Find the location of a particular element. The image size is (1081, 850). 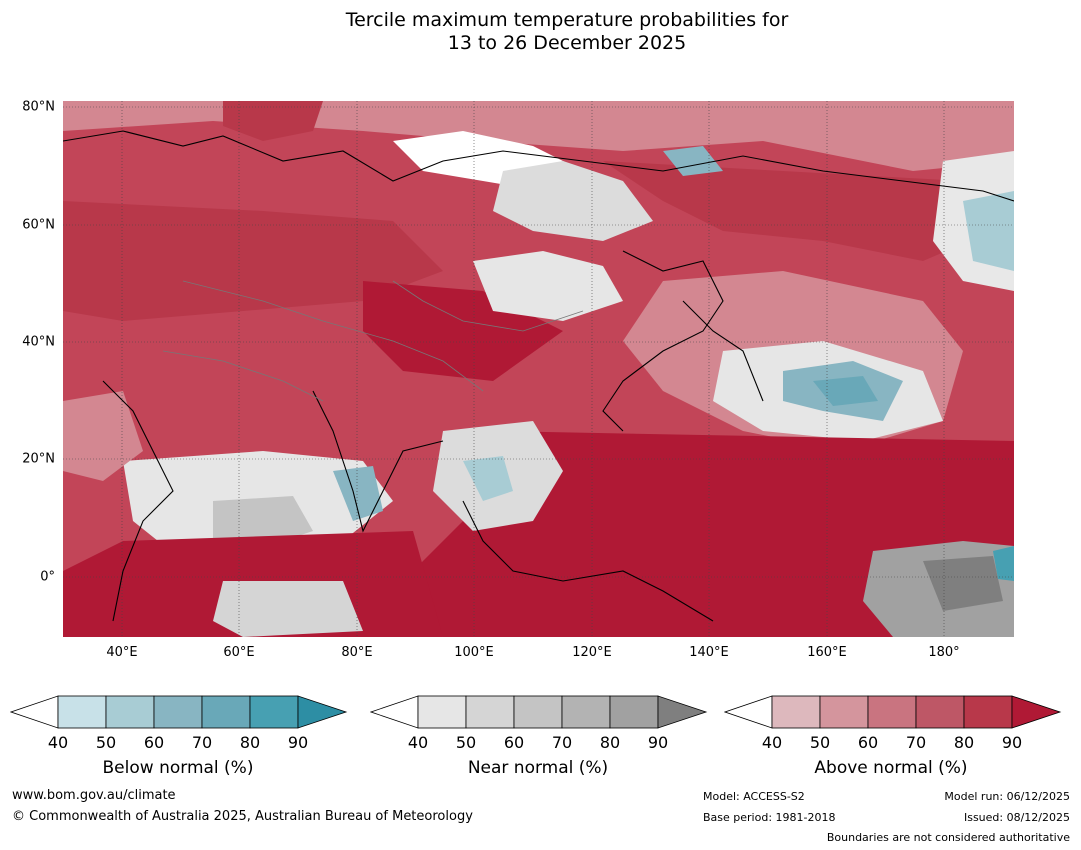

lon-label-120e: 120°E is located at coordinates (592, 652).